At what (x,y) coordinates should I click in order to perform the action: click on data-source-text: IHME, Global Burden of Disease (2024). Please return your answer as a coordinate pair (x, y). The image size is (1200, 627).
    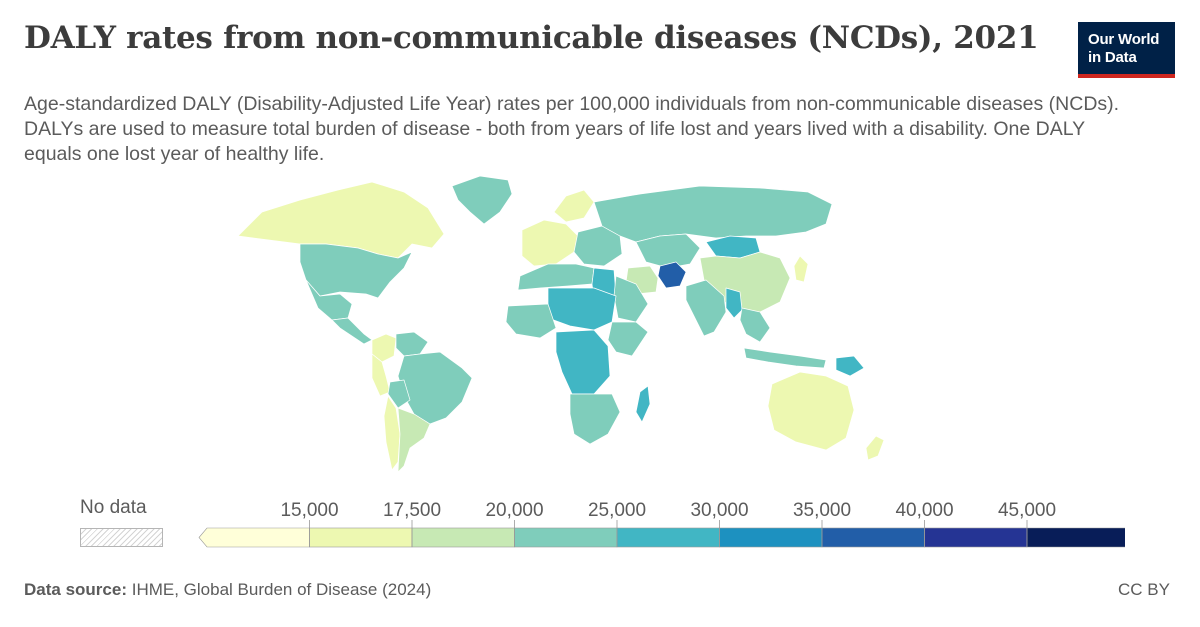
    Looking at the image, I should click on (281, 589).